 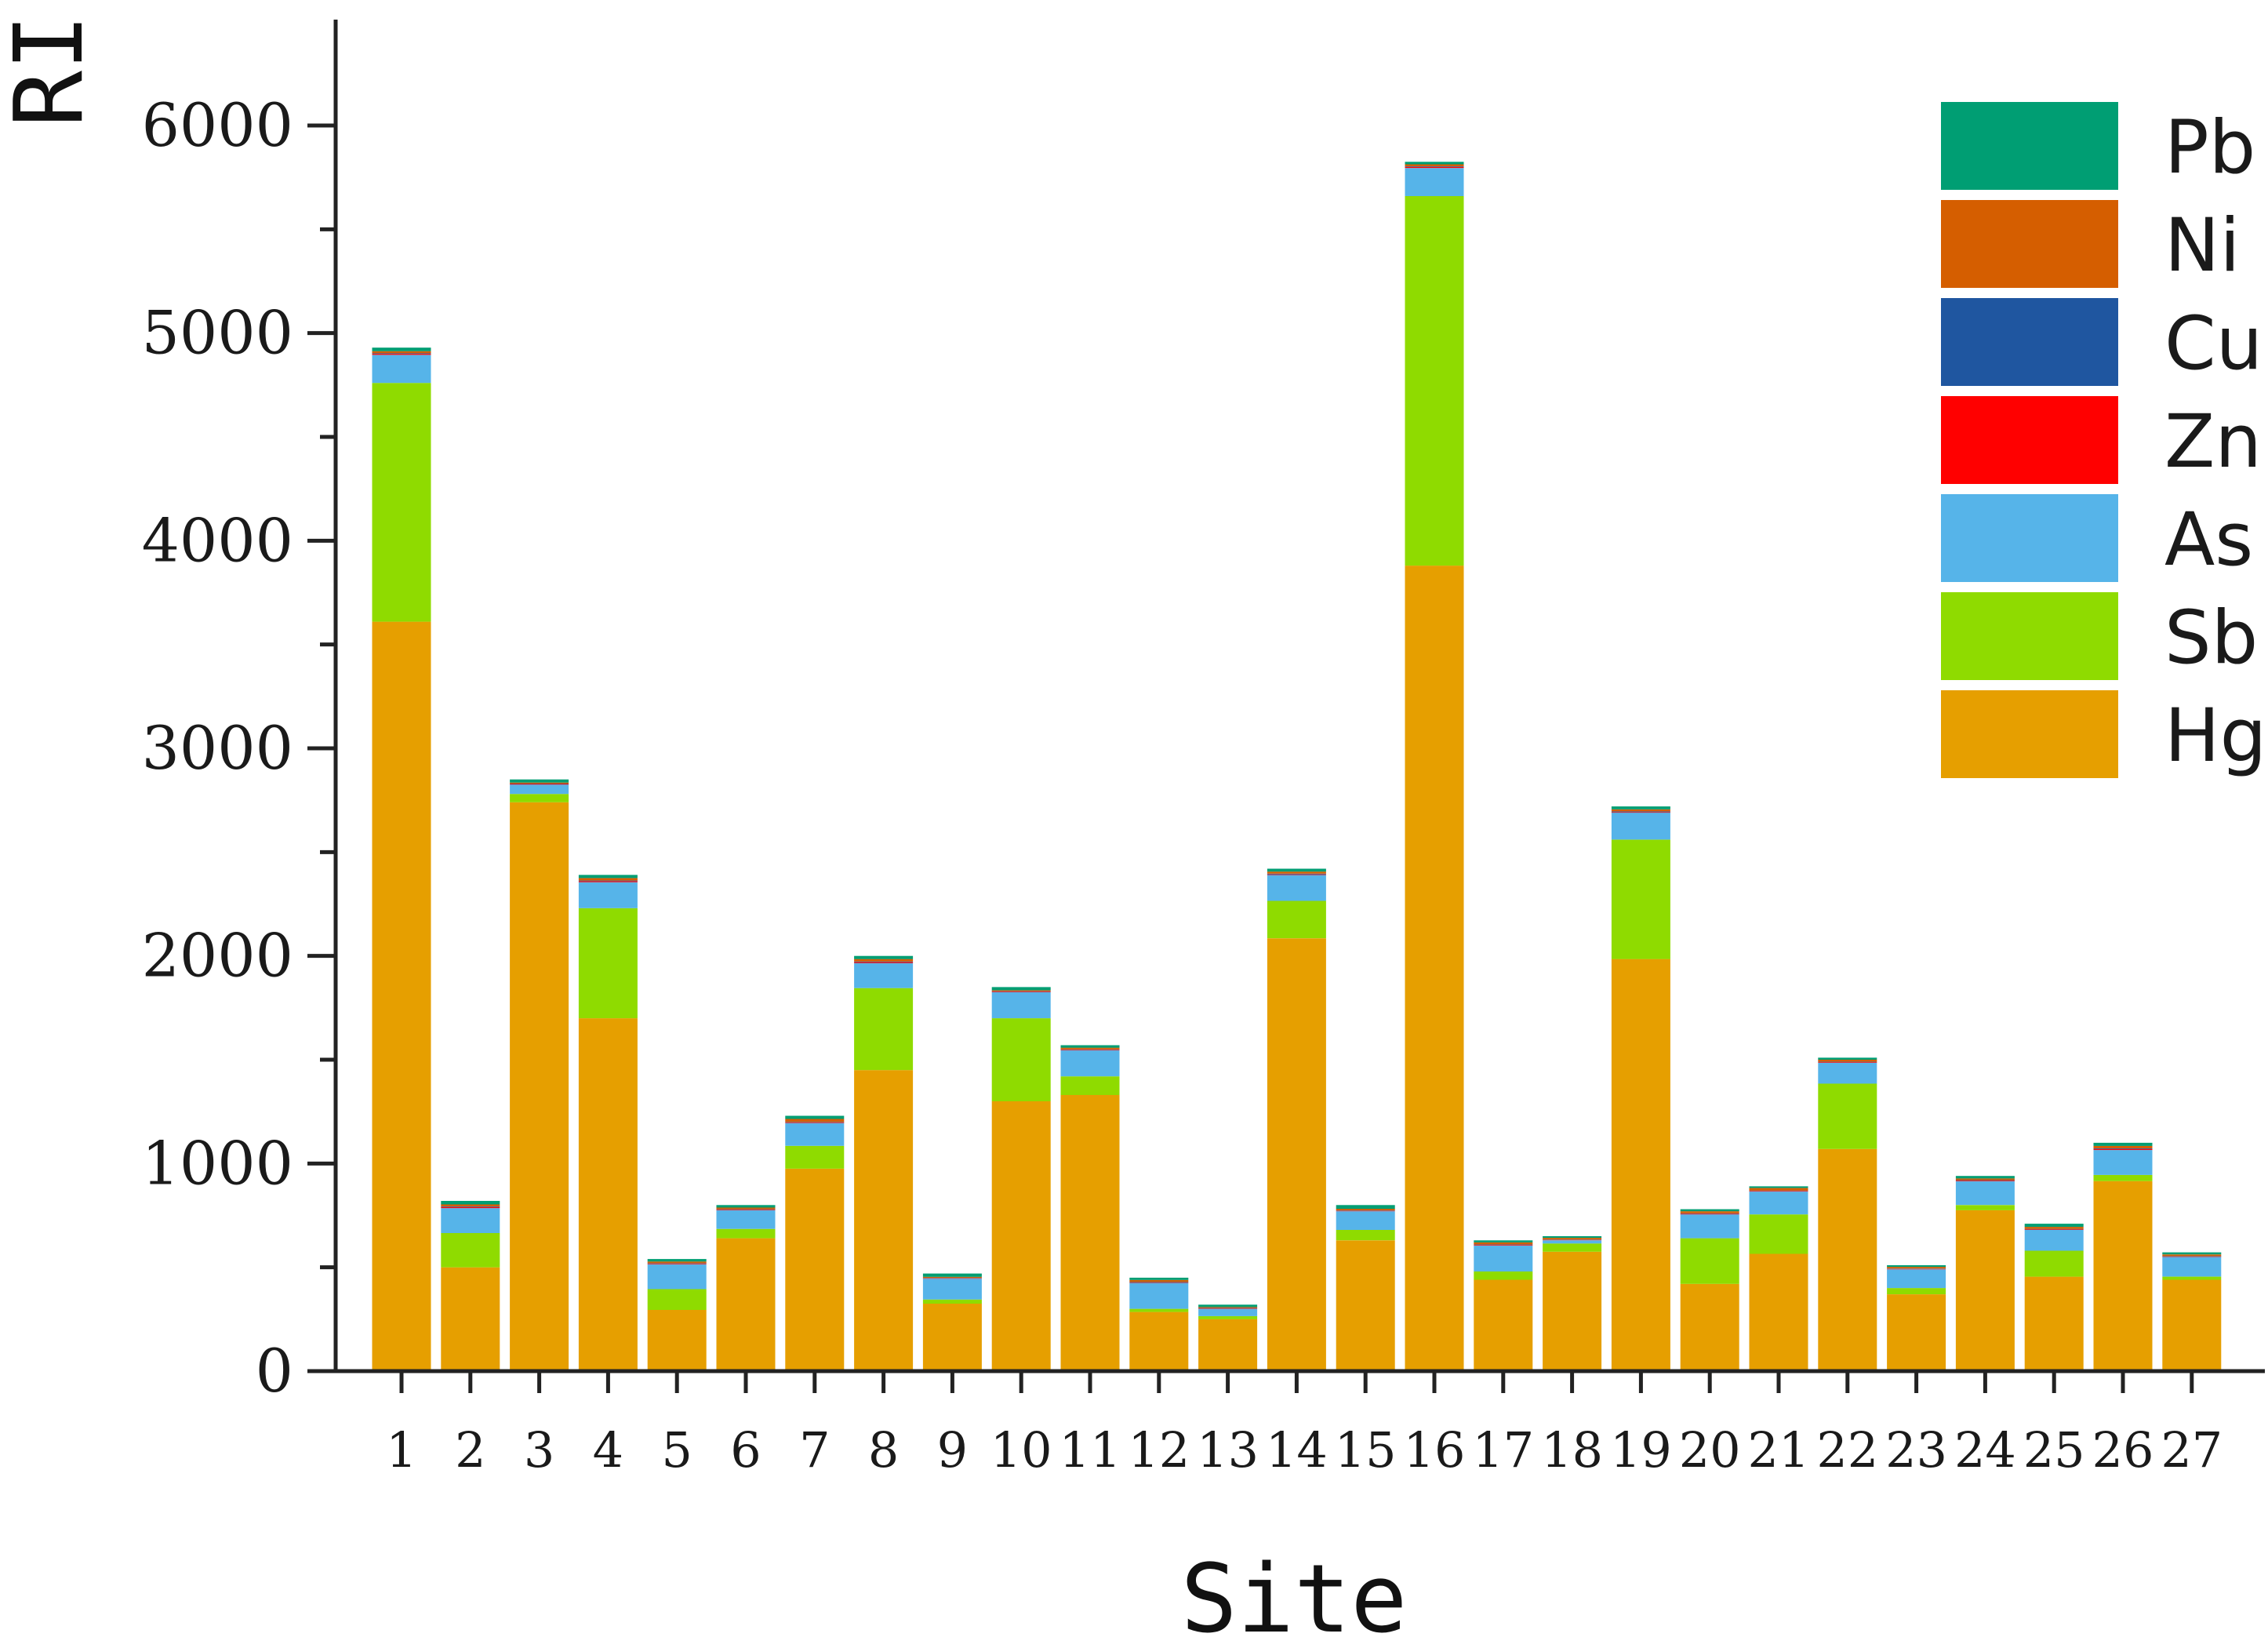 I want to click on x-tick-label-26: 26, so click(x=2123, y=1450).